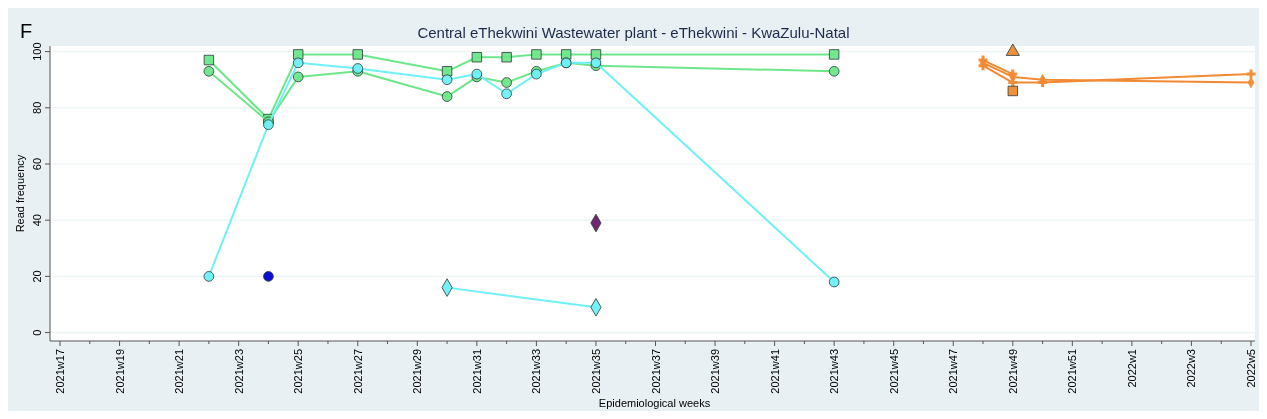  Describe the element at coordinates (893, 371) in the screenshot. I see `x-tick-label: 2021w45` at that location.